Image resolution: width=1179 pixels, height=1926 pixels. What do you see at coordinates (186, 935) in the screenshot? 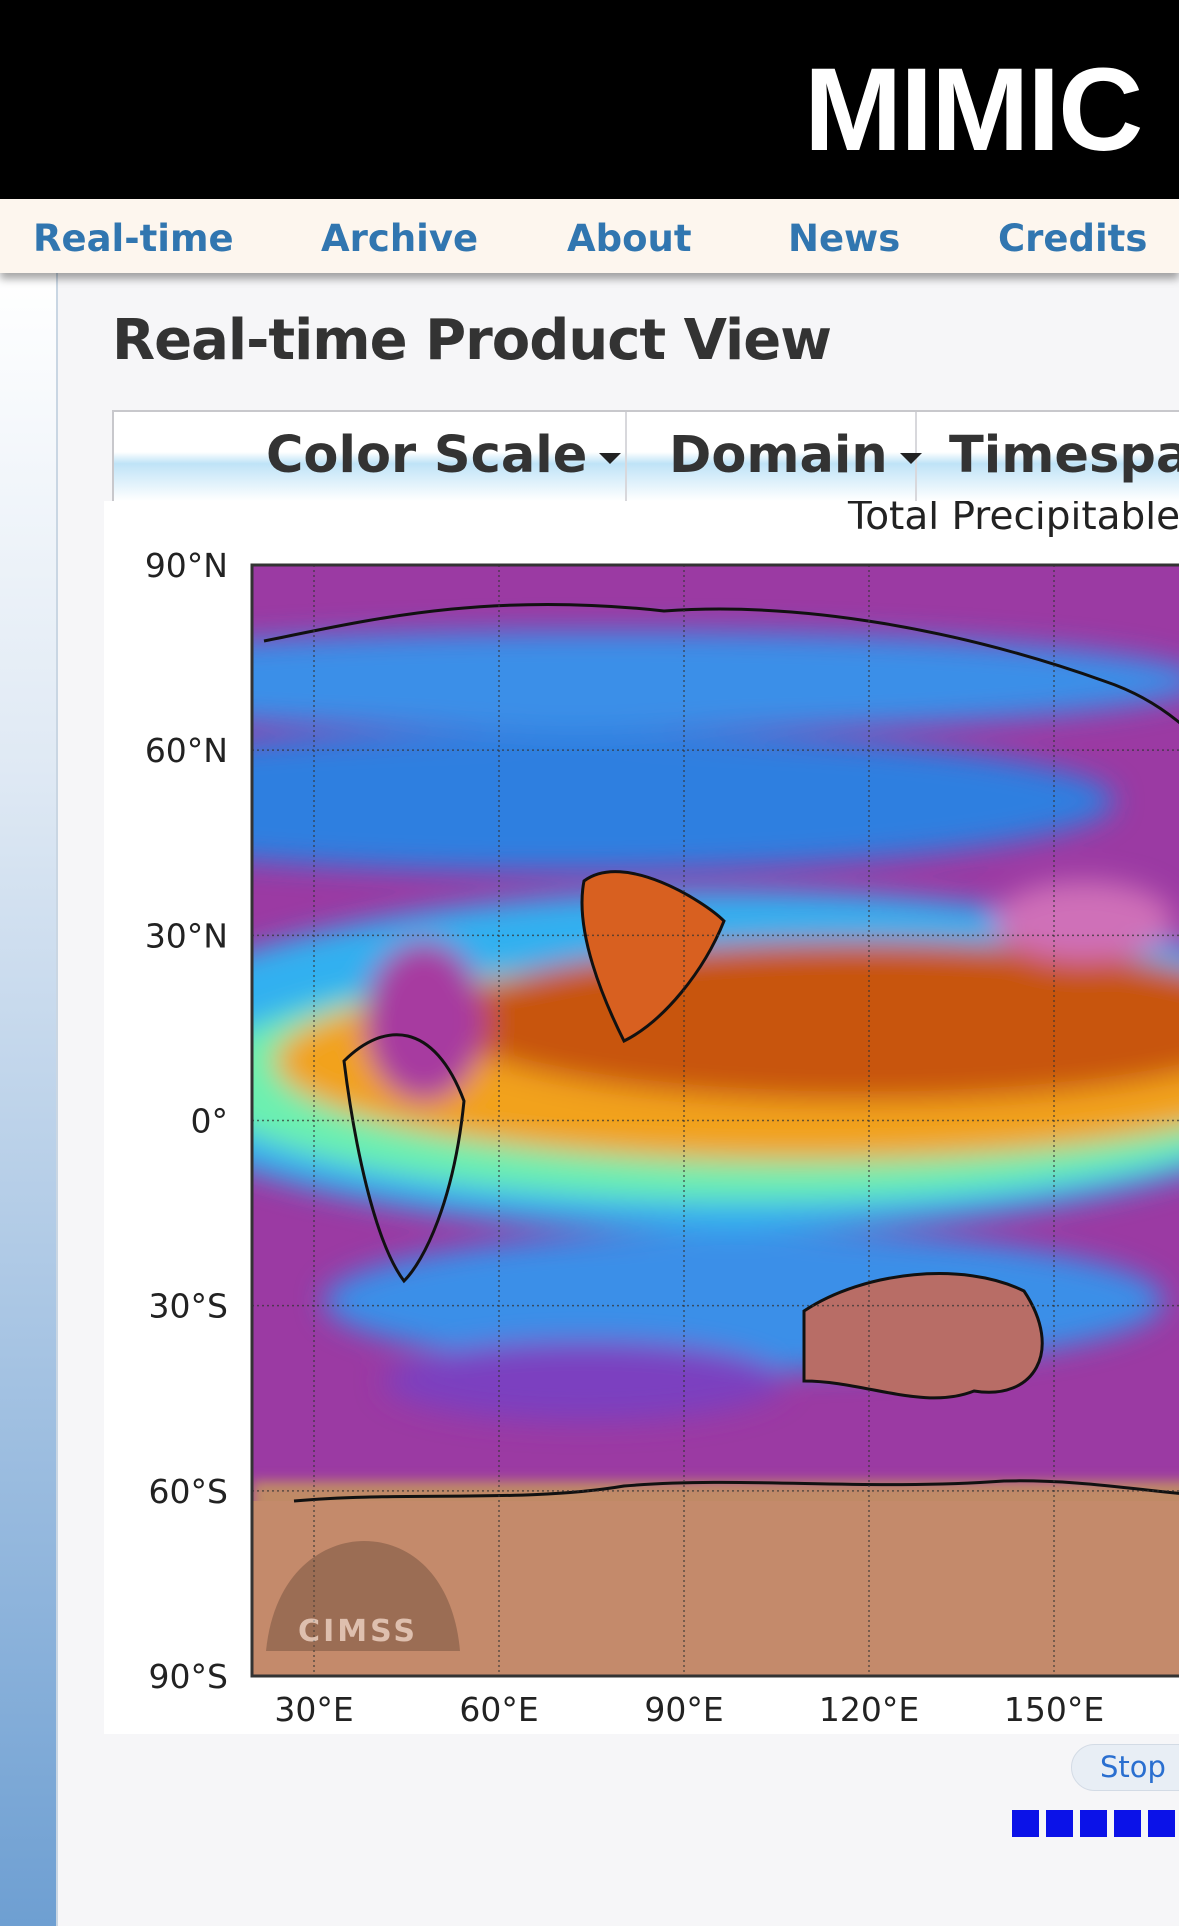
I see `y-label: 30°N` at bounding box center [186, 935].